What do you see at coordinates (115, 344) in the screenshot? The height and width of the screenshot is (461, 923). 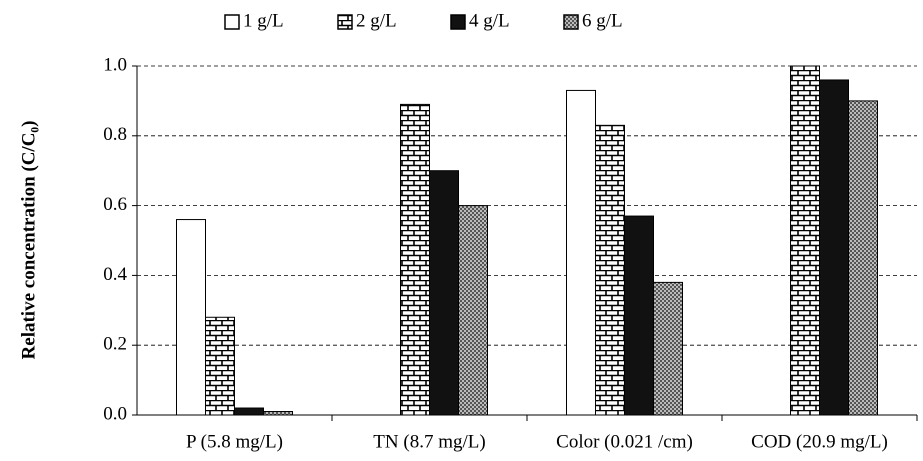 I see `y-tick-label: 0.2` at bounding box center [115, 344].